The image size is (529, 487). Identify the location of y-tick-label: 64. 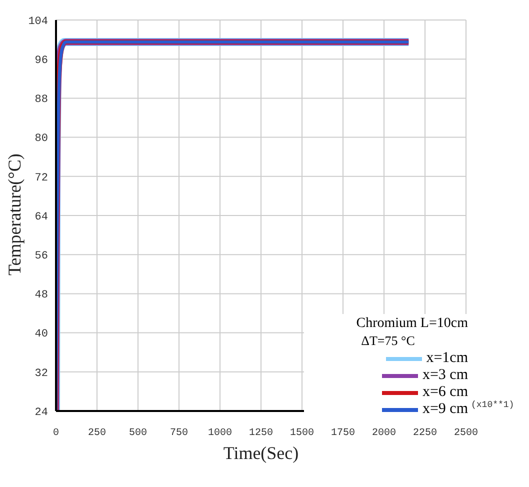
(41, 217).